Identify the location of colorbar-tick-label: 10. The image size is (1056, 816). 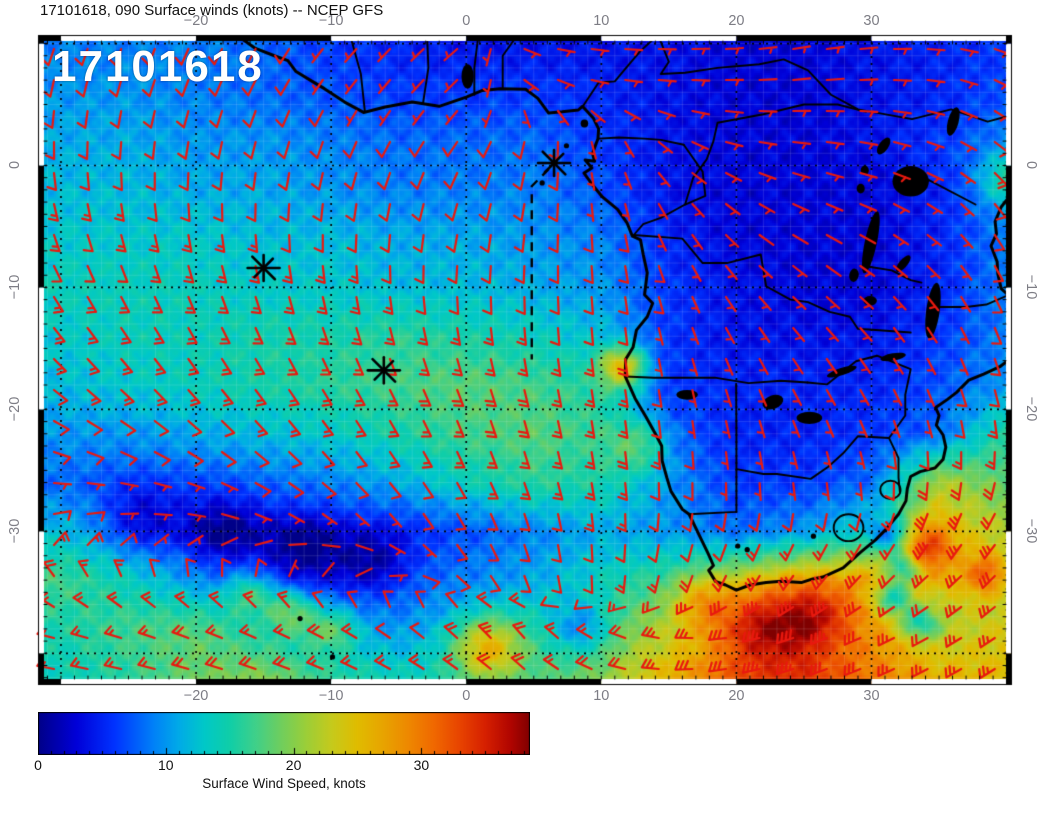
(165, 765).